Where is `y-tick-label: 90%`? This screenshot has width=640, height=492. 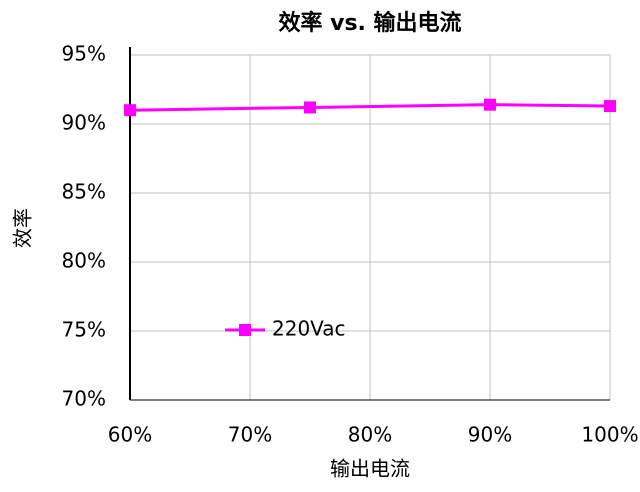
y-tick-label: 90% is located at coordinates (84, 123).